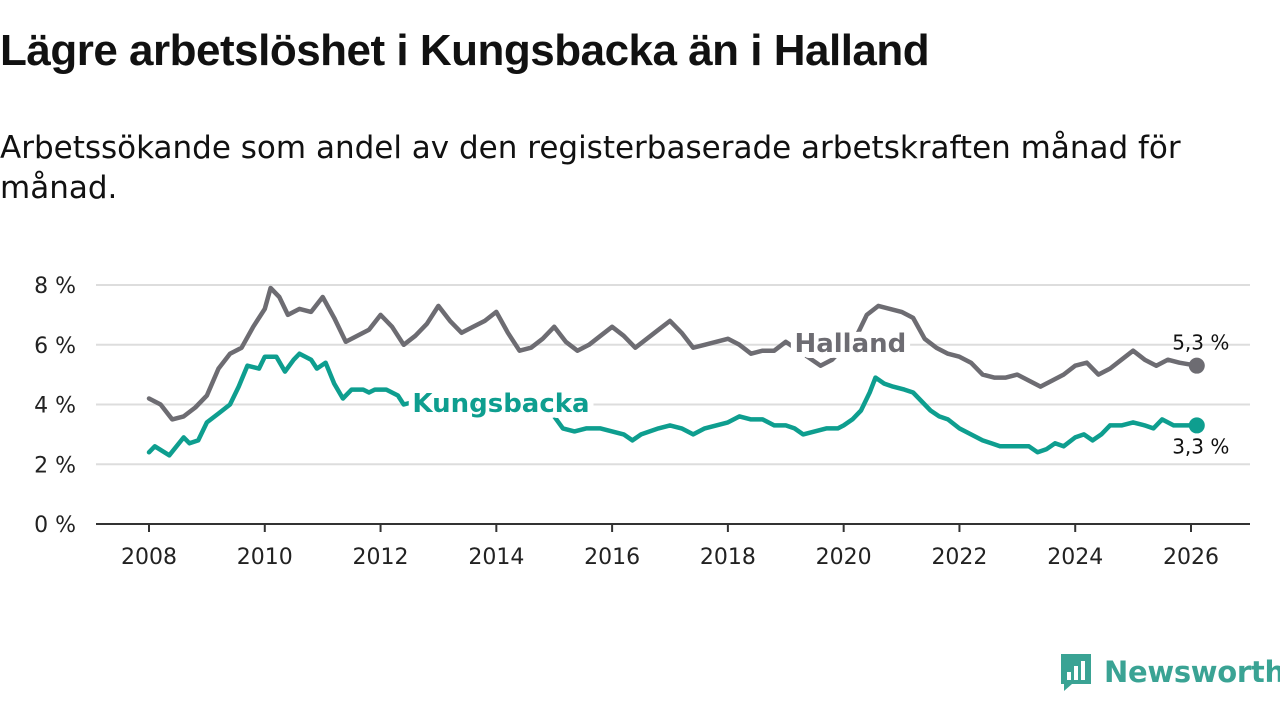  What do you see at coordinates (673, 404) in the screenshot?
I see `series-line-kungsbacka` at bounding box center [673, 404].